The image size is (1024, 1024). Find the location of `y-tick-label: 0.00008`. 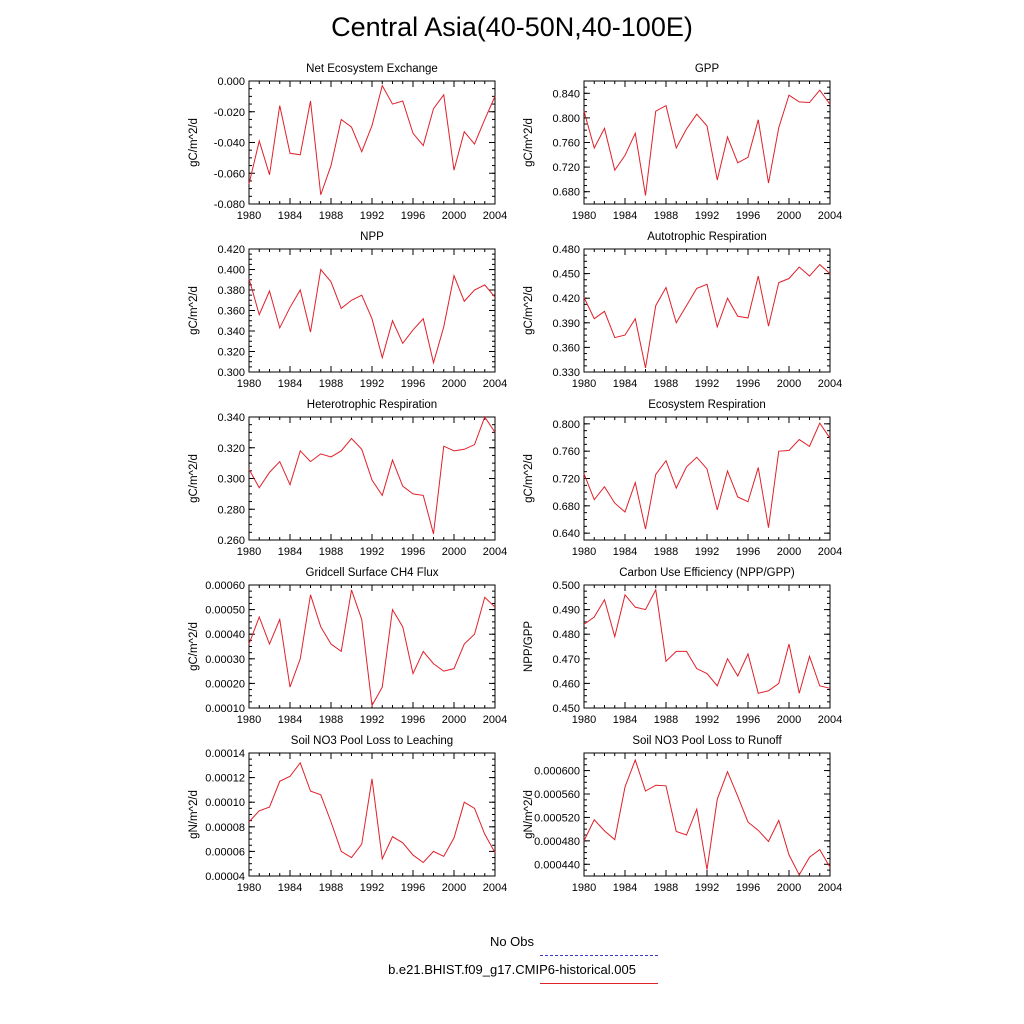

y-tick-label: 0.00008 is located at coordinates (225, 828).